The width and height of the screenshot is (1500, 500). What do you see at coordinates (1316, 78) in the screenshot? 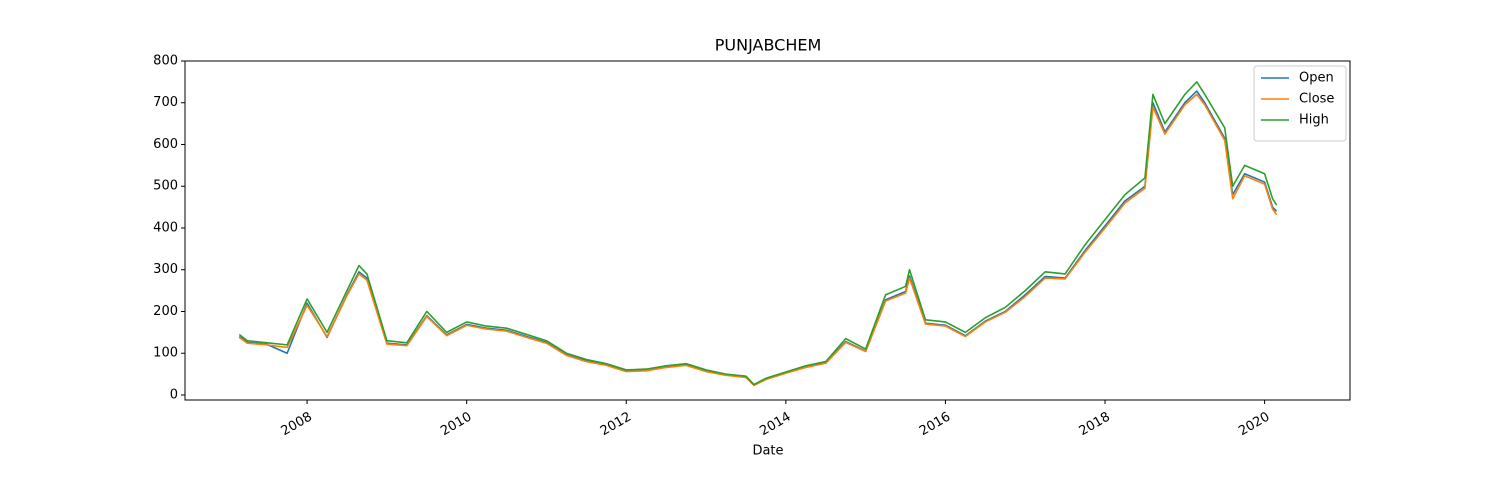
I see `legend-label: Open` at bounding box center [1316, 78].